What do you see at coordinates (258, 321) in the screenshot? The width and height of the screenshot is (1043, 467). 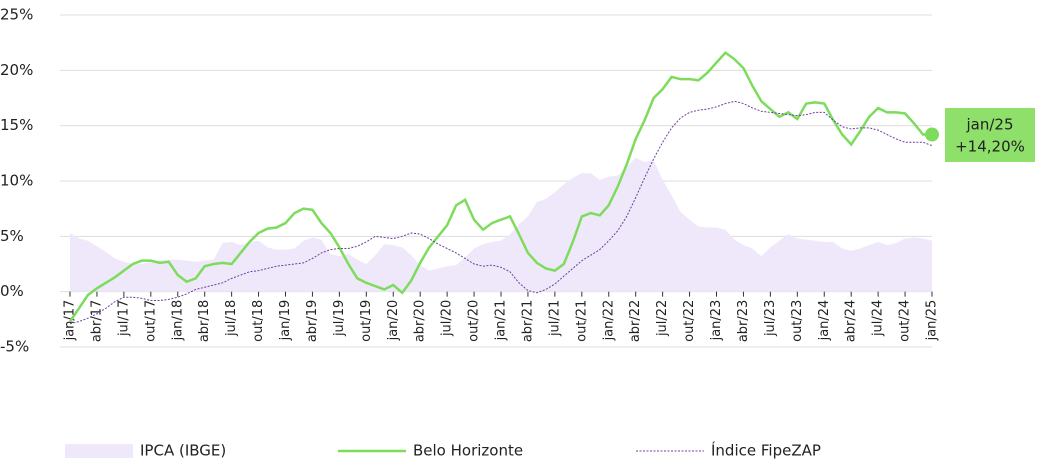 I see `x-tick-label: out/18` at bounding box center [258, 321].